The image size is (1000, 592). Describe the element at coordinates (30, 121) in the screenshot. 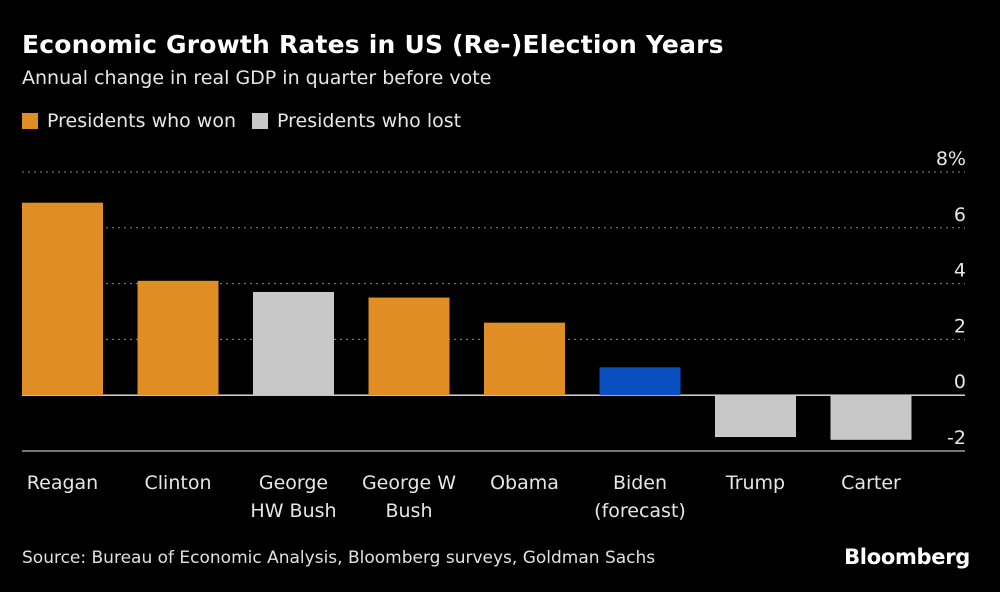

I see `legend-swatch-won` at that location.